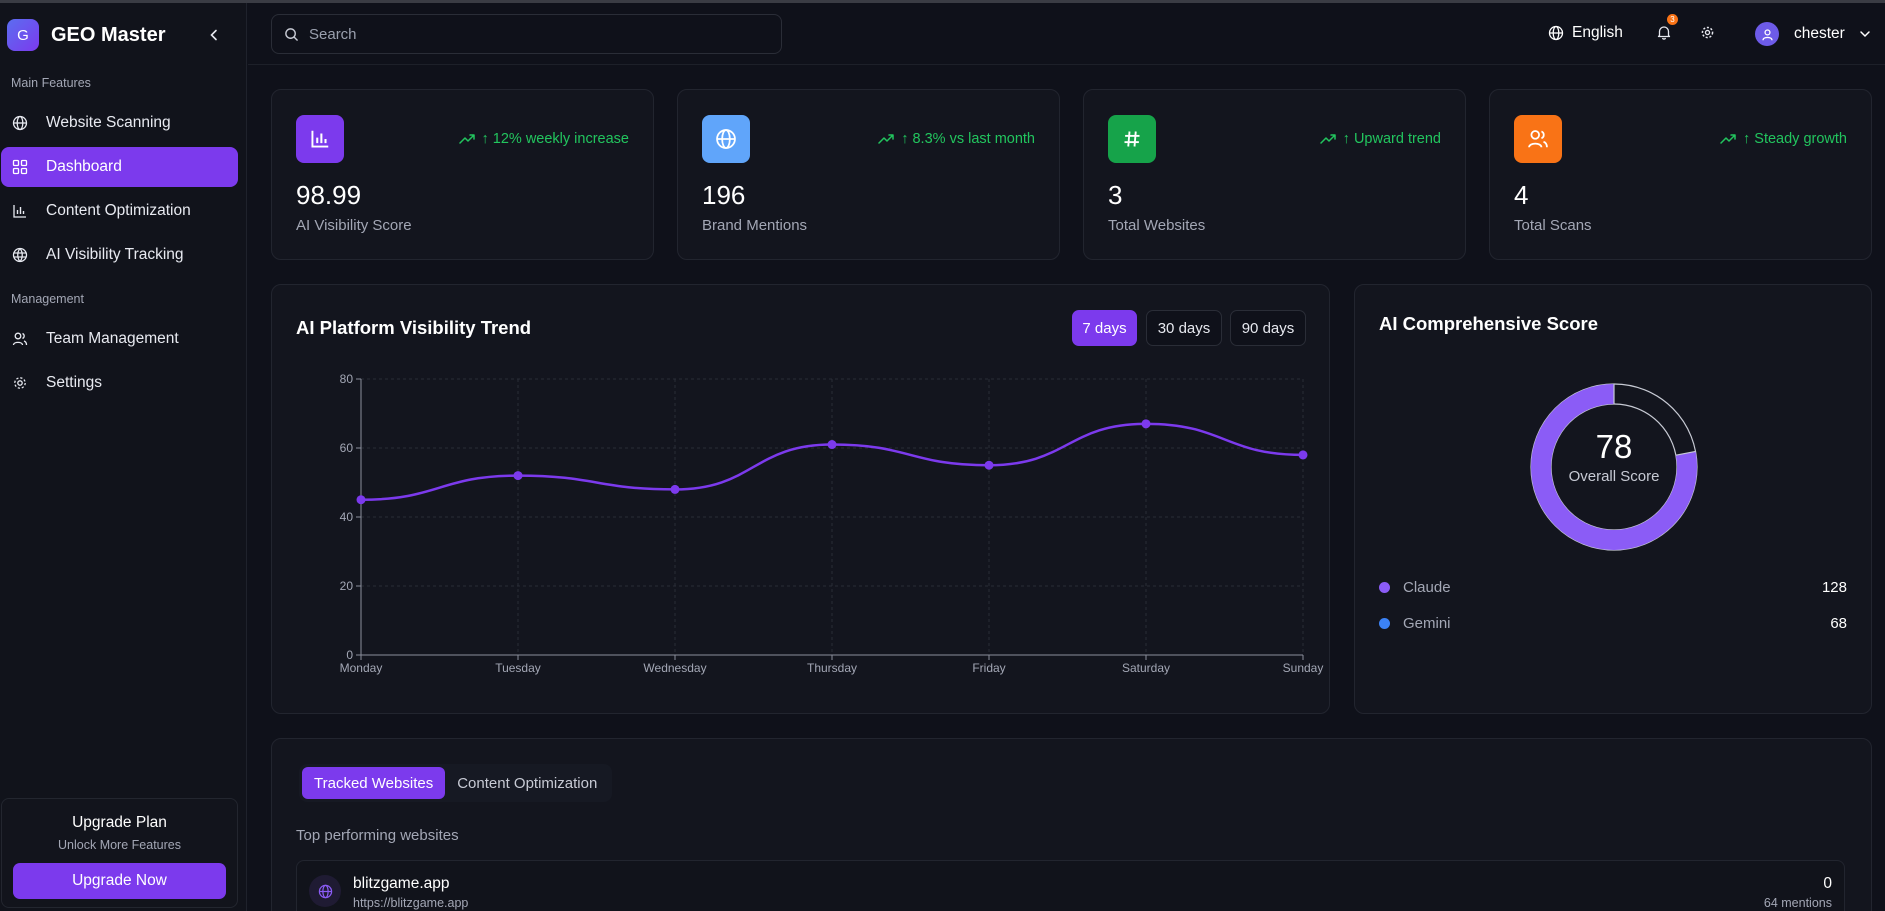 The image size is (1885, 911). What do you see at coordinates (1184, 328) in the screenshot?
I see `range-30-days-button: 30 days` at bounding box center [1184, 328].